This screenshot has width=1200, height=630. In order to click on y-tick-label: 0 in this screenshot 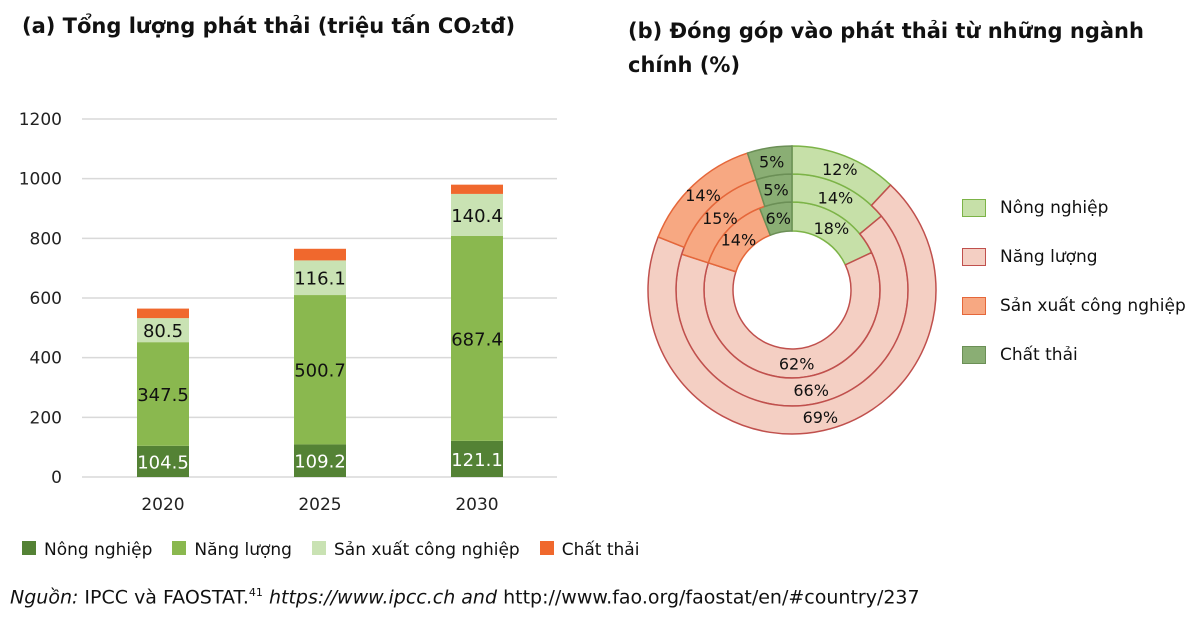, I will do `click(56, 478)`.